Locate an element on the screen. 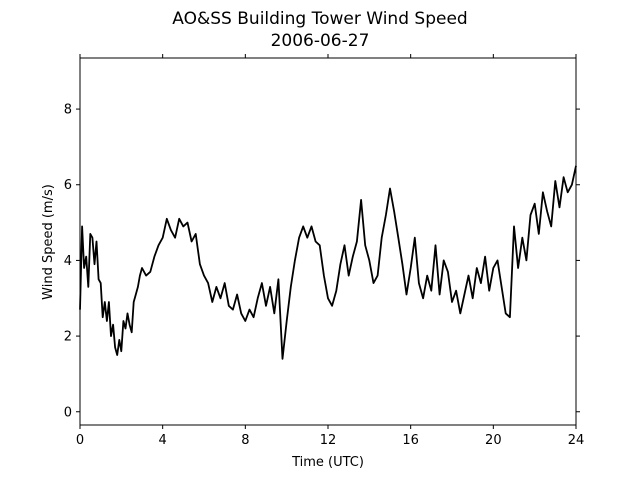 This screenshot has height=480, width=640. x-tick-label: 24 is located at coordinates (576, 440).